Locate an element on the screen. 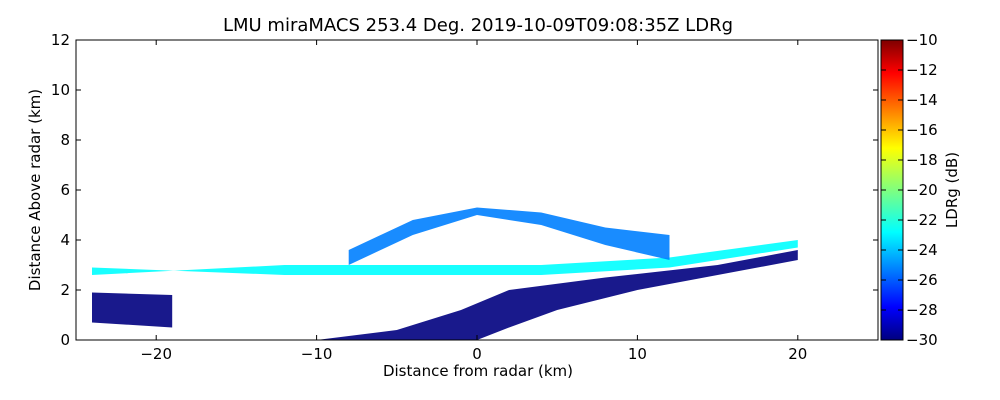 This screenshot has width=1000, height=400. colorbar-ticks: −10 −12 −14 −16 −18 −20 −22 −24 −26 −28 −30 is located at coordinates (909, 190).